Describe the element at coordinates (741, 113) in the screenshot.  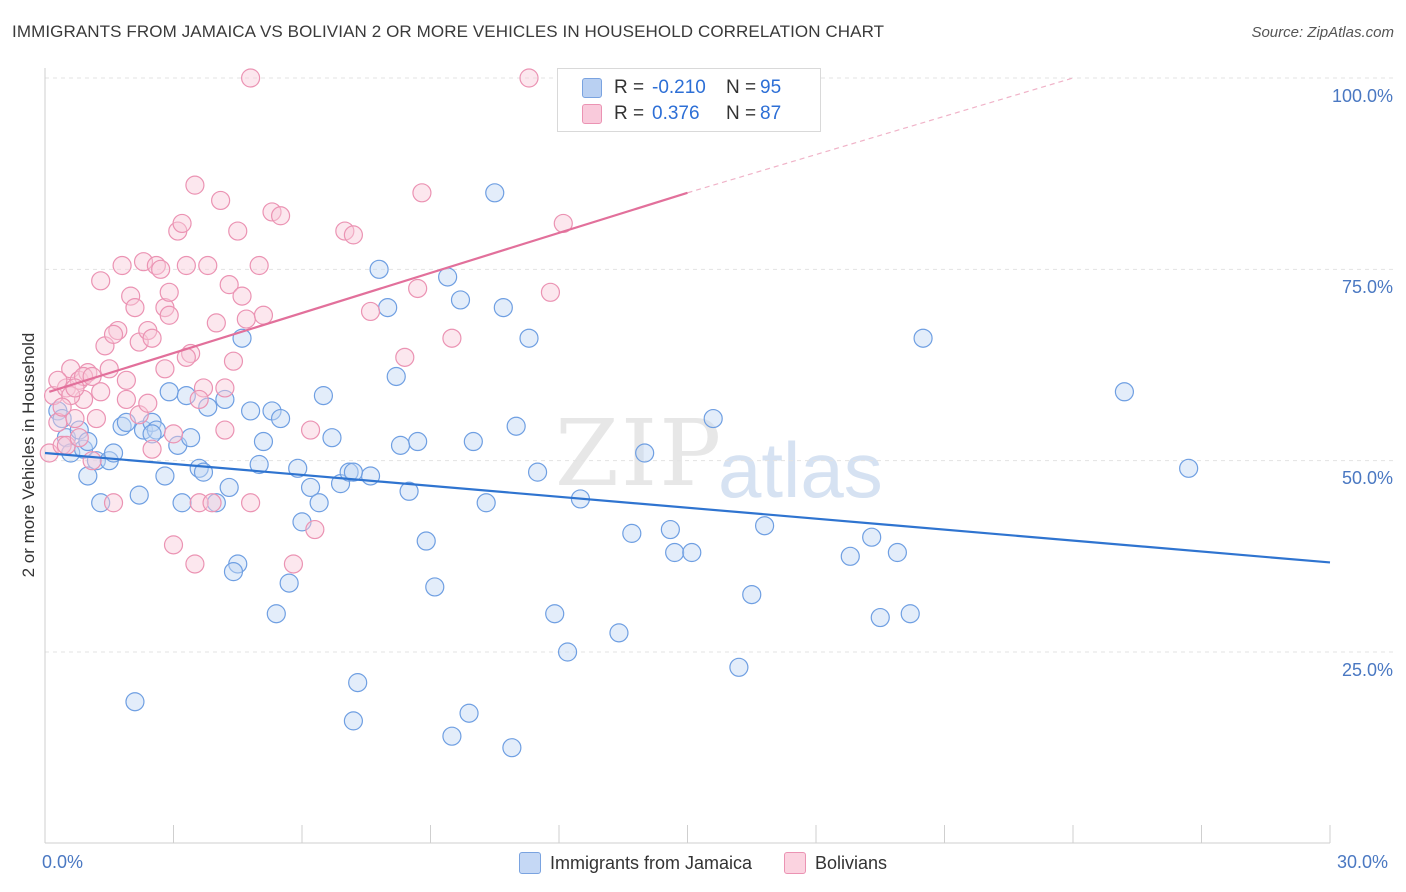
I see `legend-n-label: N =` at that location.